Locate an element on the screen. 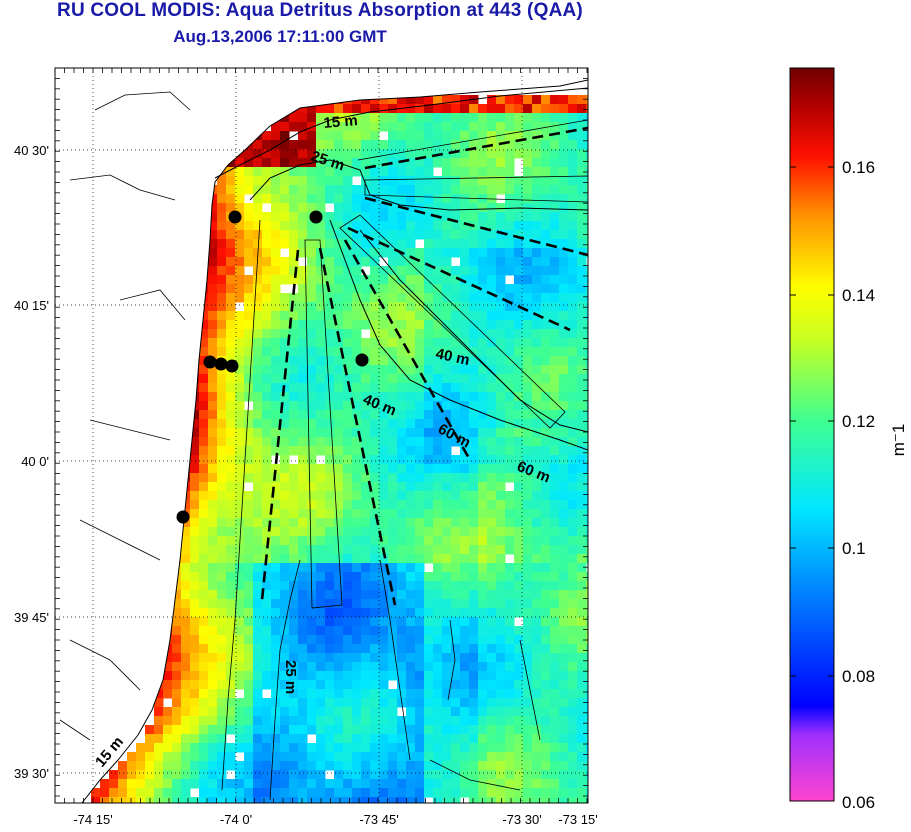 The image size is (911, 832). depth-label: 25 m is located at coordinates (290, 677).